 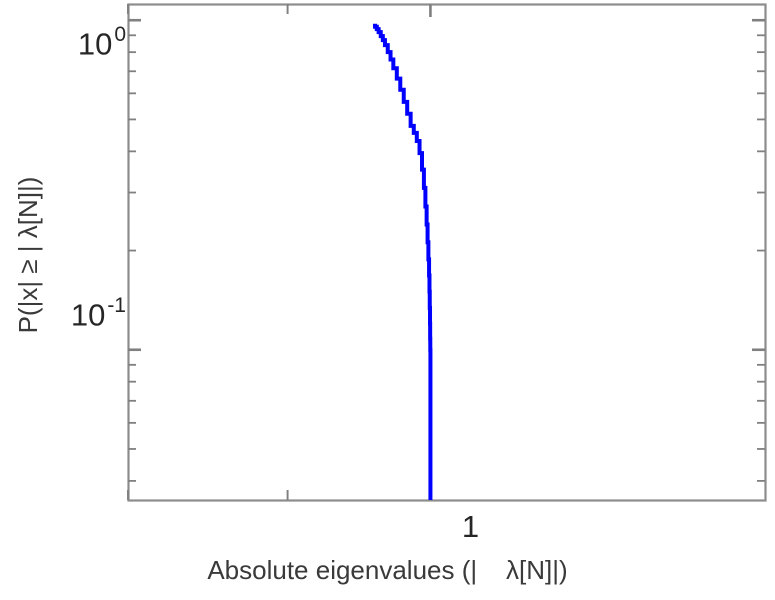 I want to click on y-axis-title: P(|x| ≥ | λ[N]|), so click(x=28, y=255).